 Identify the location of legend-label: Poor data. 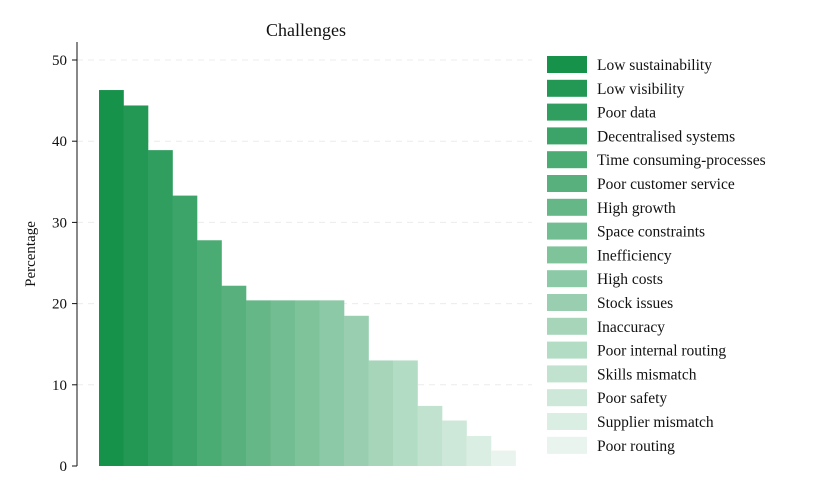
(626, 113).